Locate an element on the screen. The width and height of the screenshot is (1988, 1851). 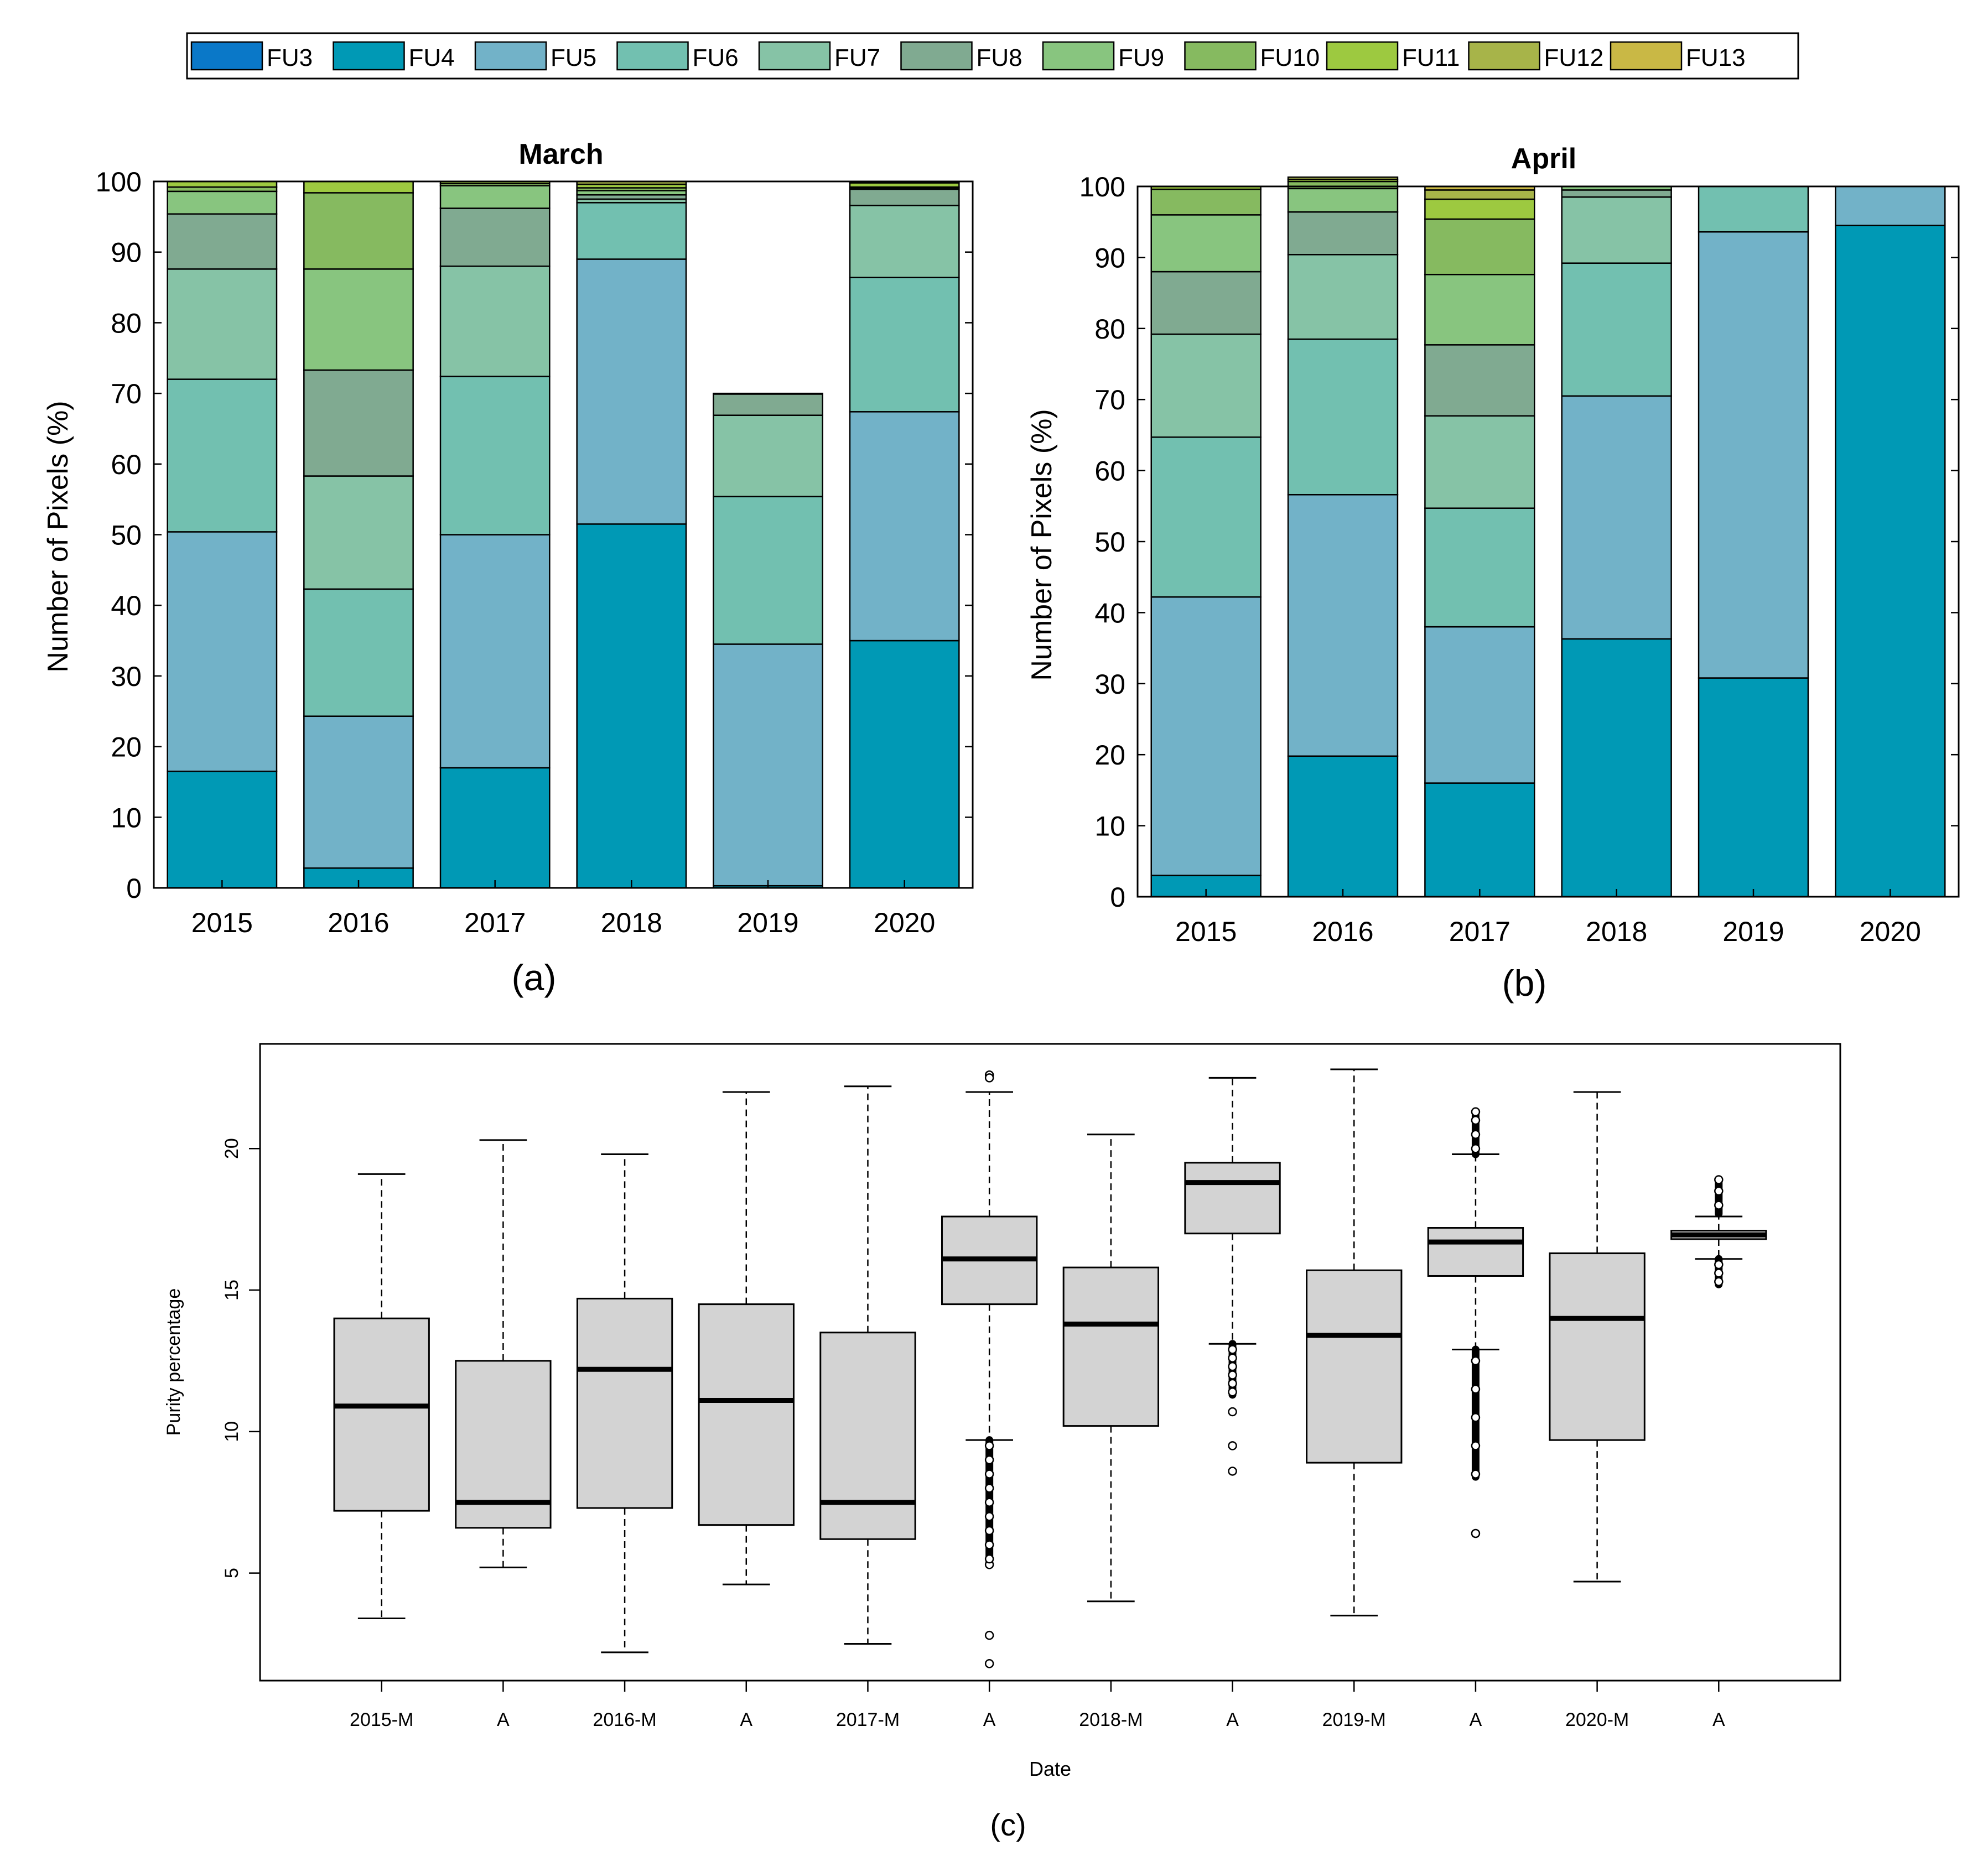
bar-2016-fu5 is located at coordinates (358, 792).